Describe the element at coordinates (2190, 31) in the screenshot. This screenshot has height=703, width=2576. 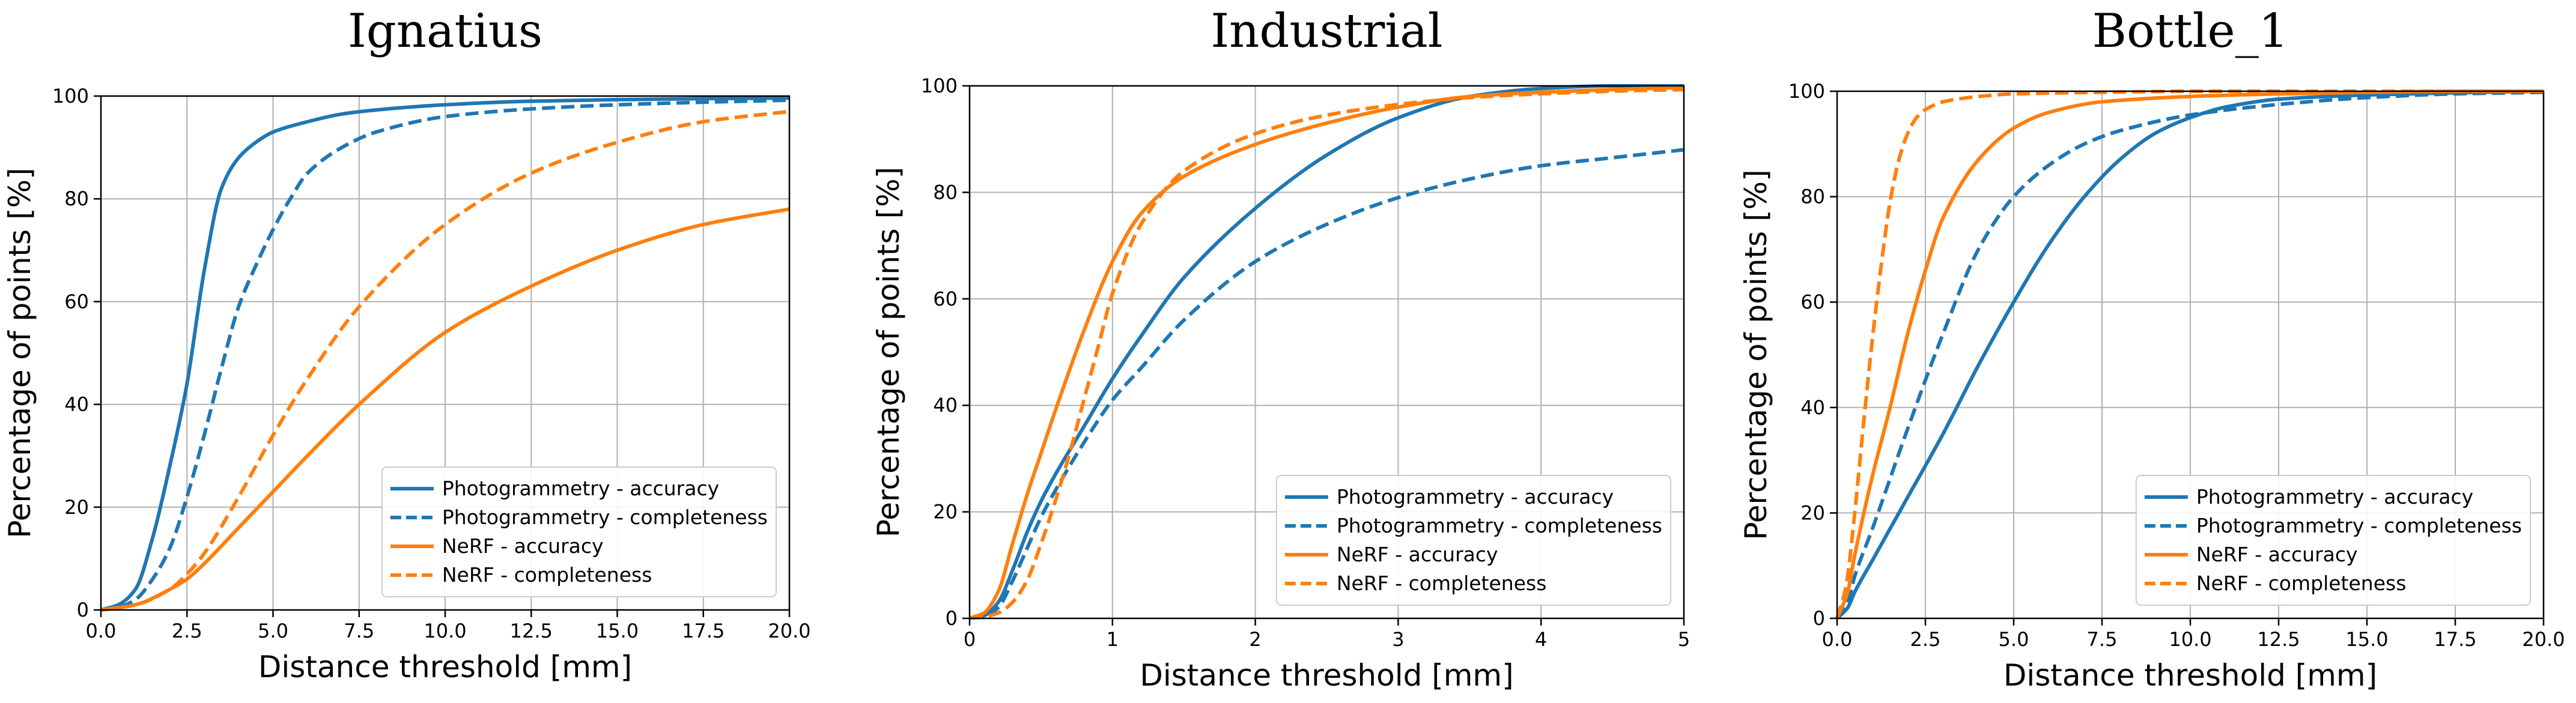
I see `panel-title: Bottle_1` at that location.